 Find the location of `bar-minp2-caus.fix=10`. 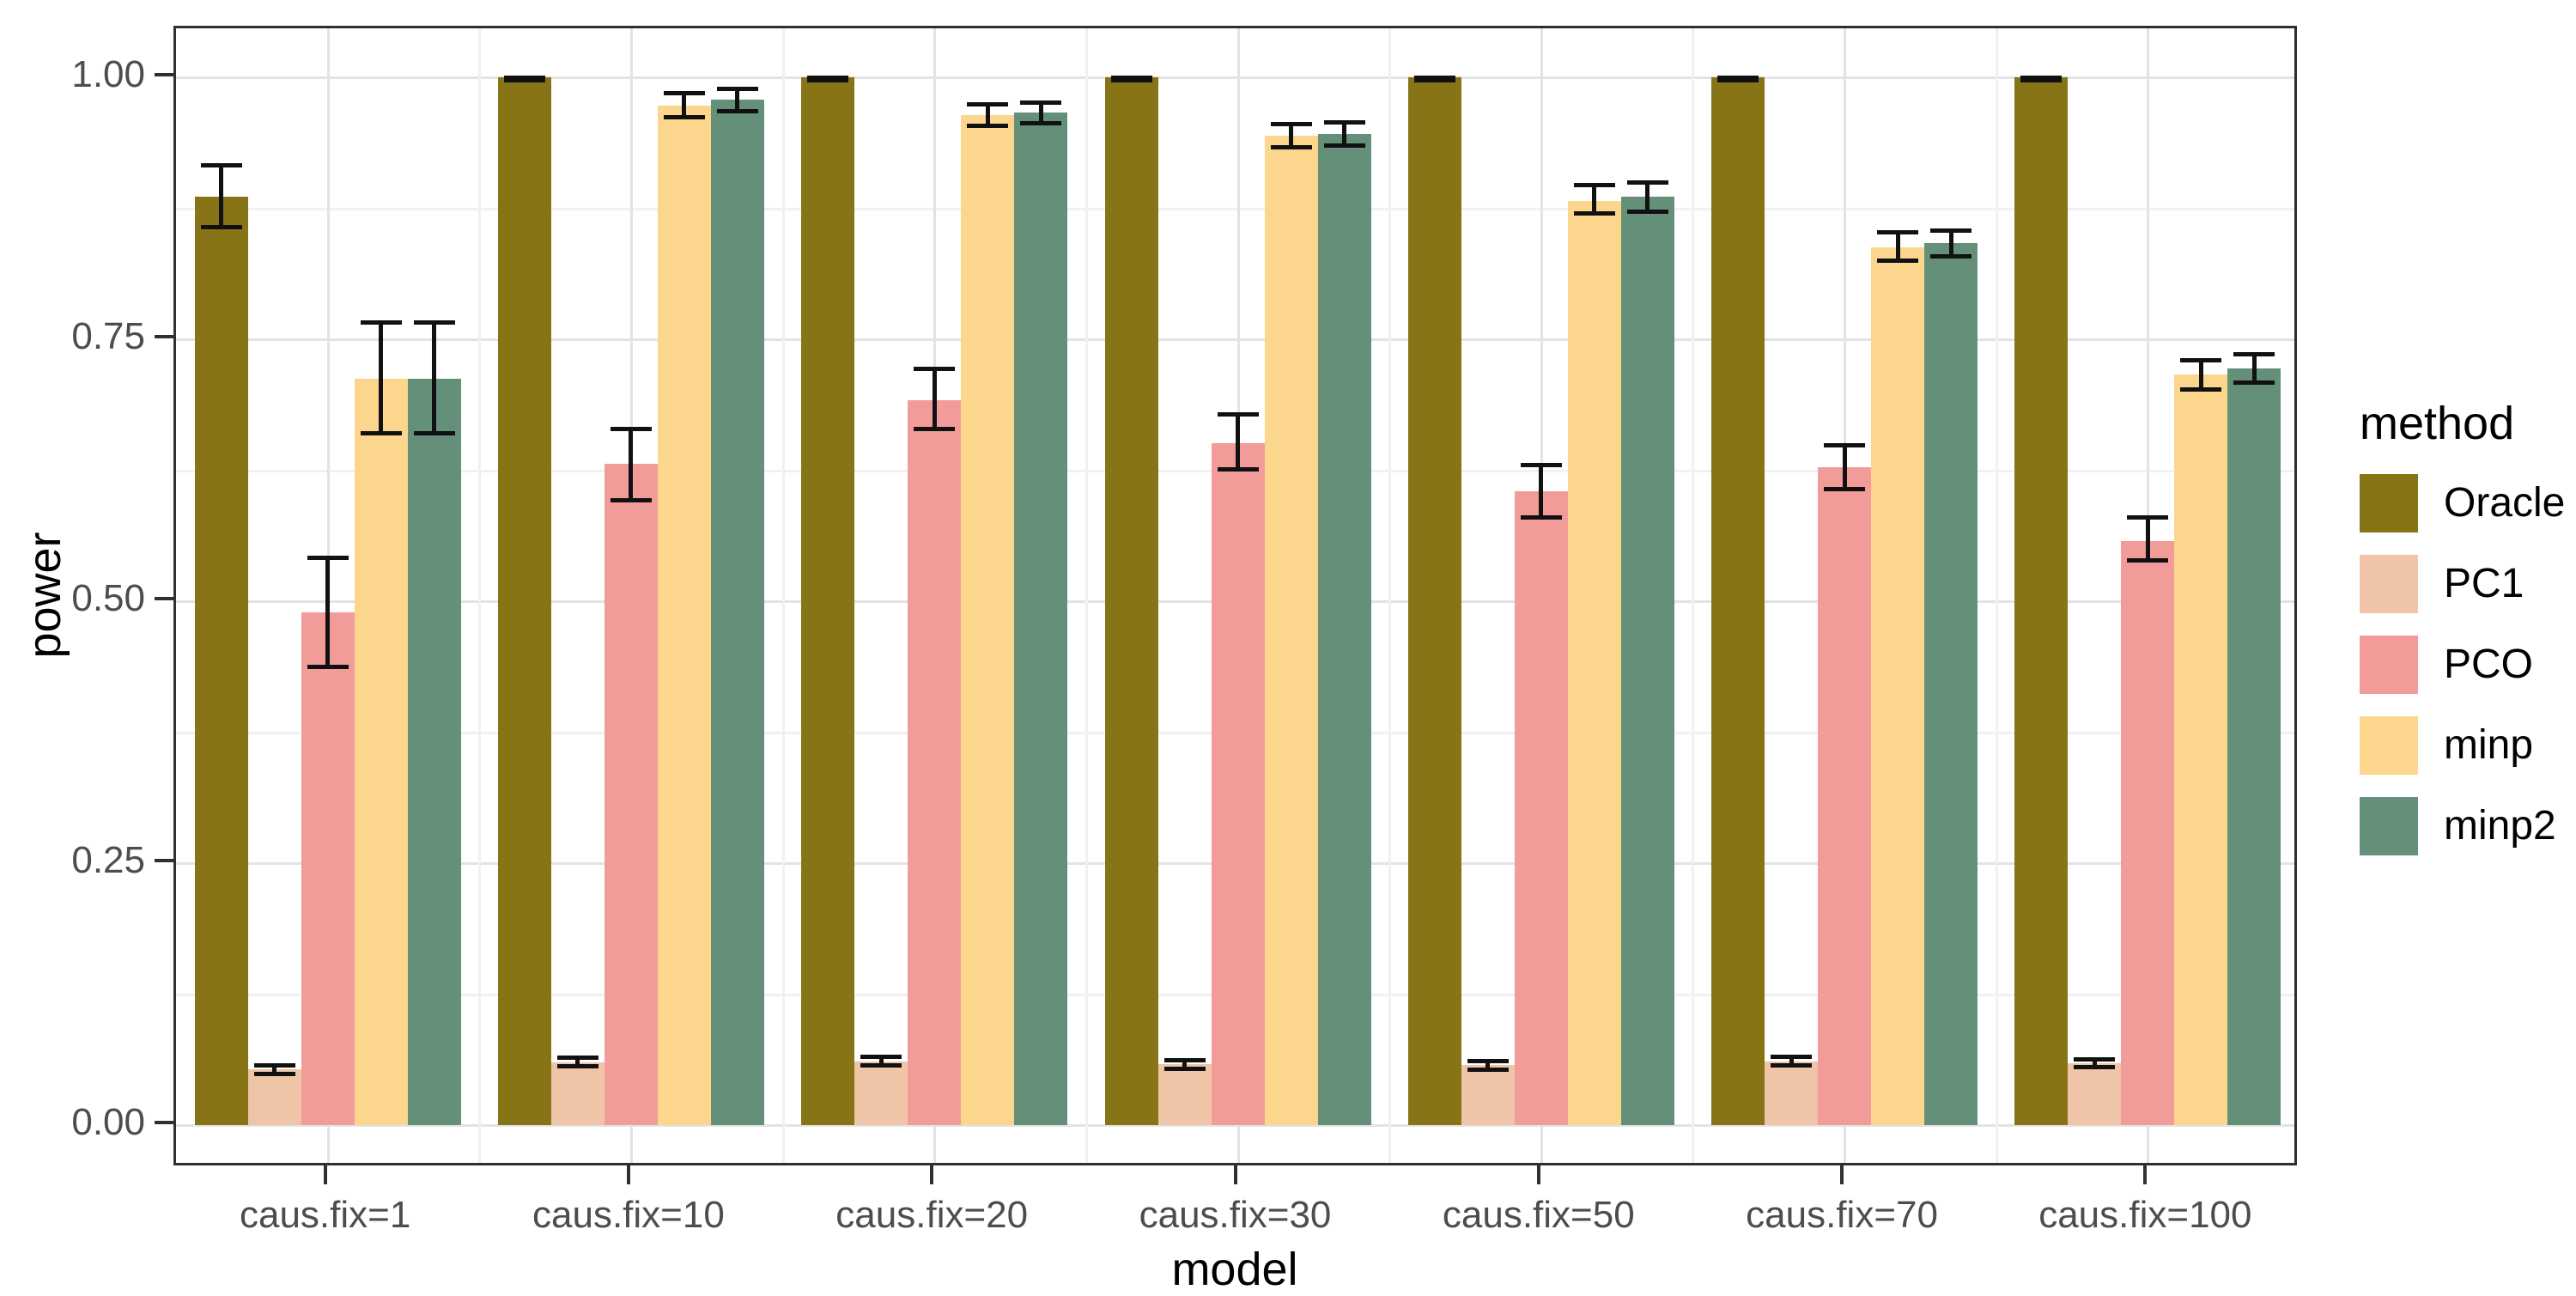

bar-minp2-caus.fix=10 is located at coordinates (737, 612).